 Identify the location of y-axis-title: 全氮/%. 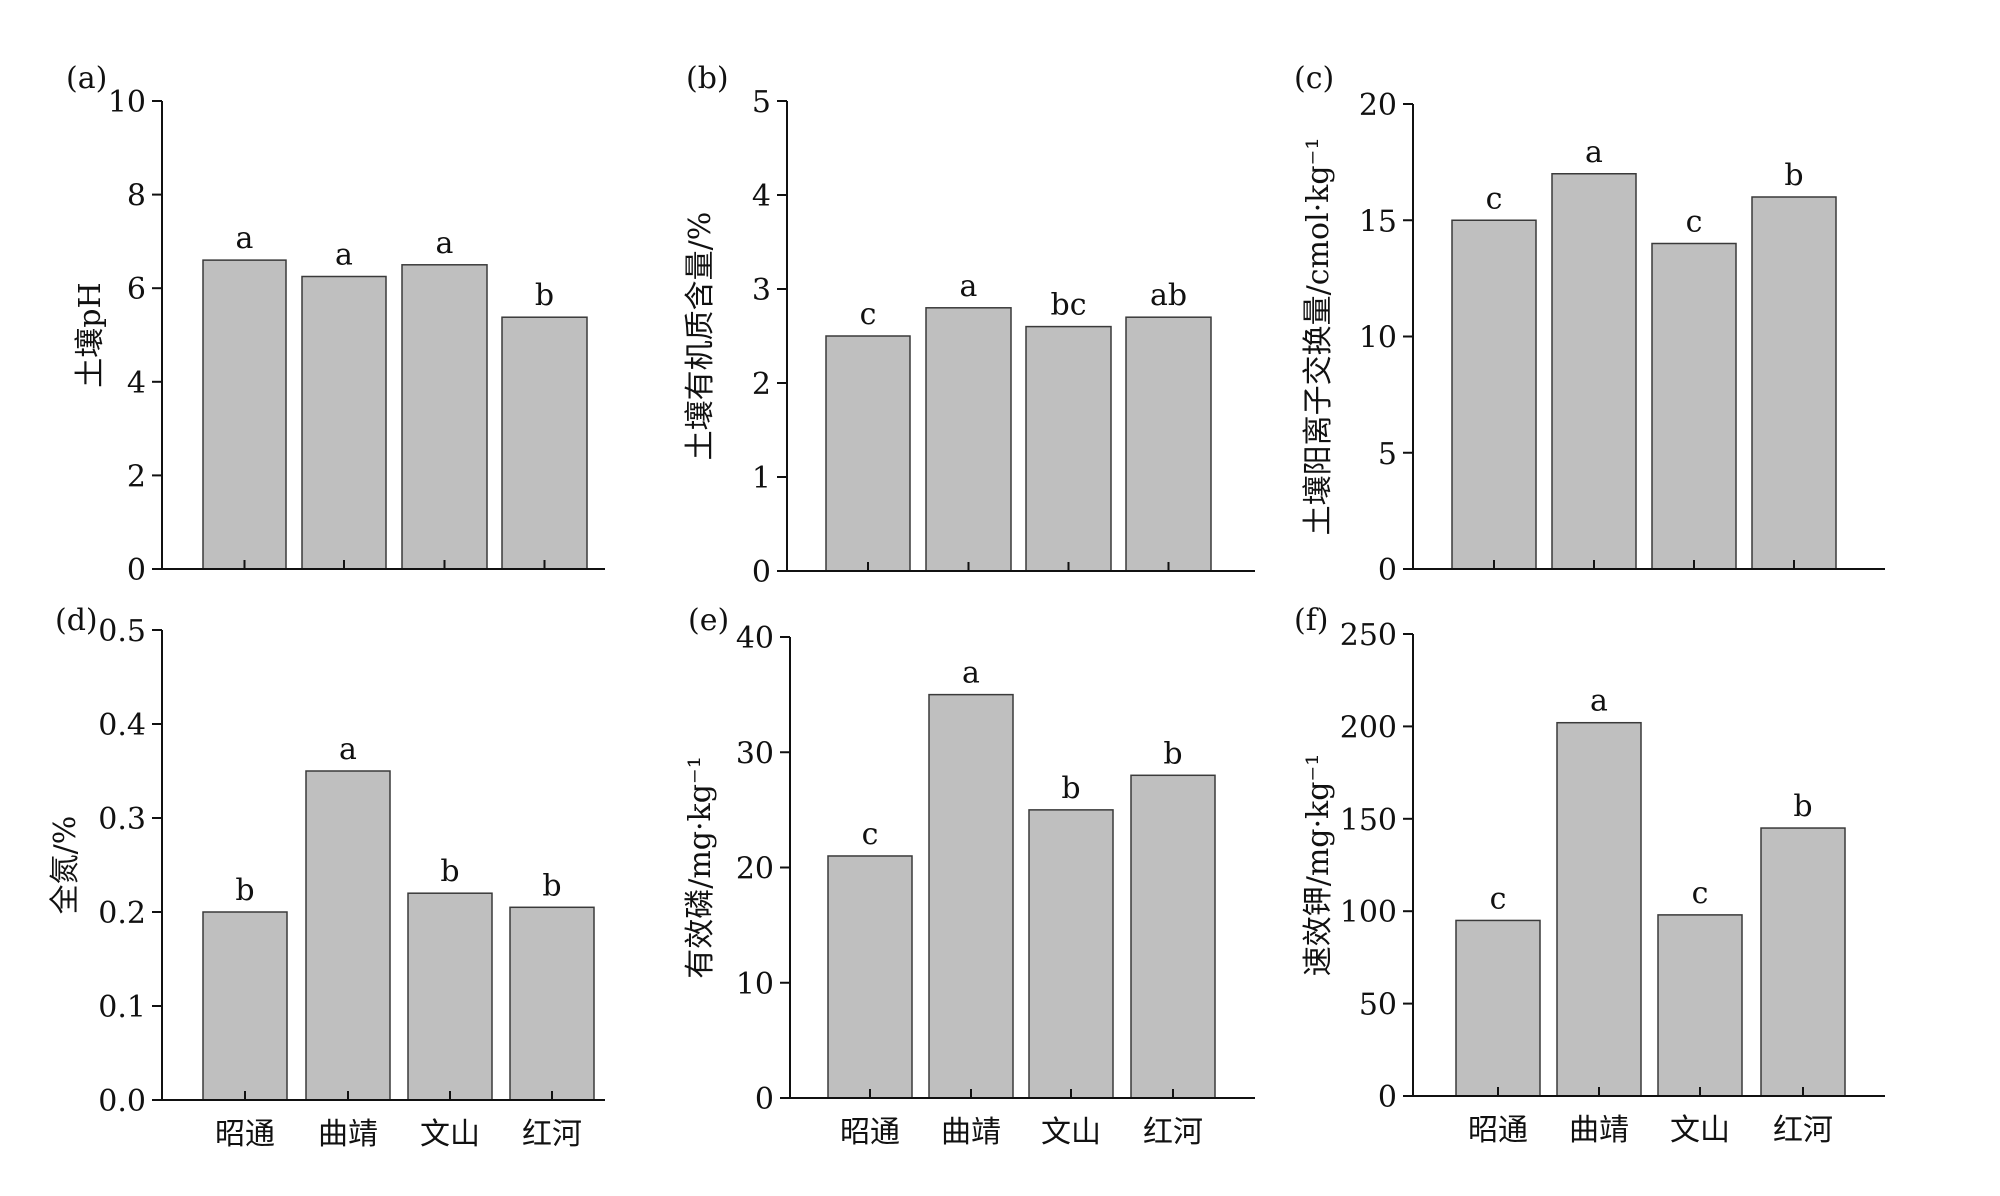
(65, 865).